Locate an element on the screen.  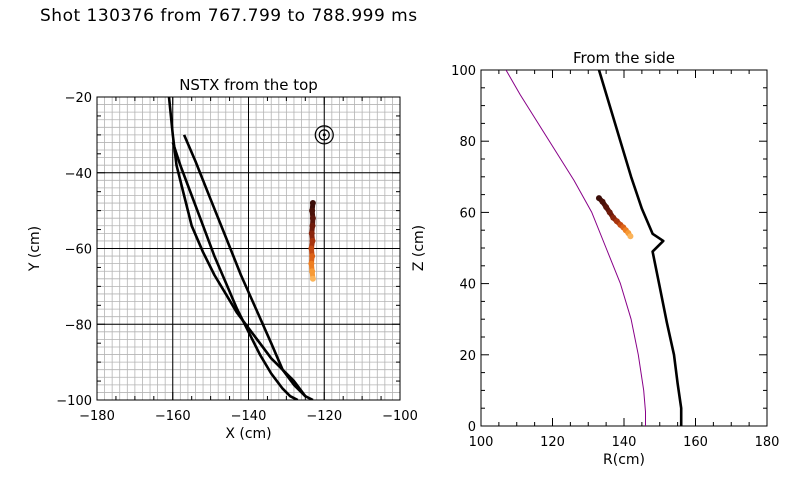
x-tick-label: −140 is located at coordinates (249, 416).